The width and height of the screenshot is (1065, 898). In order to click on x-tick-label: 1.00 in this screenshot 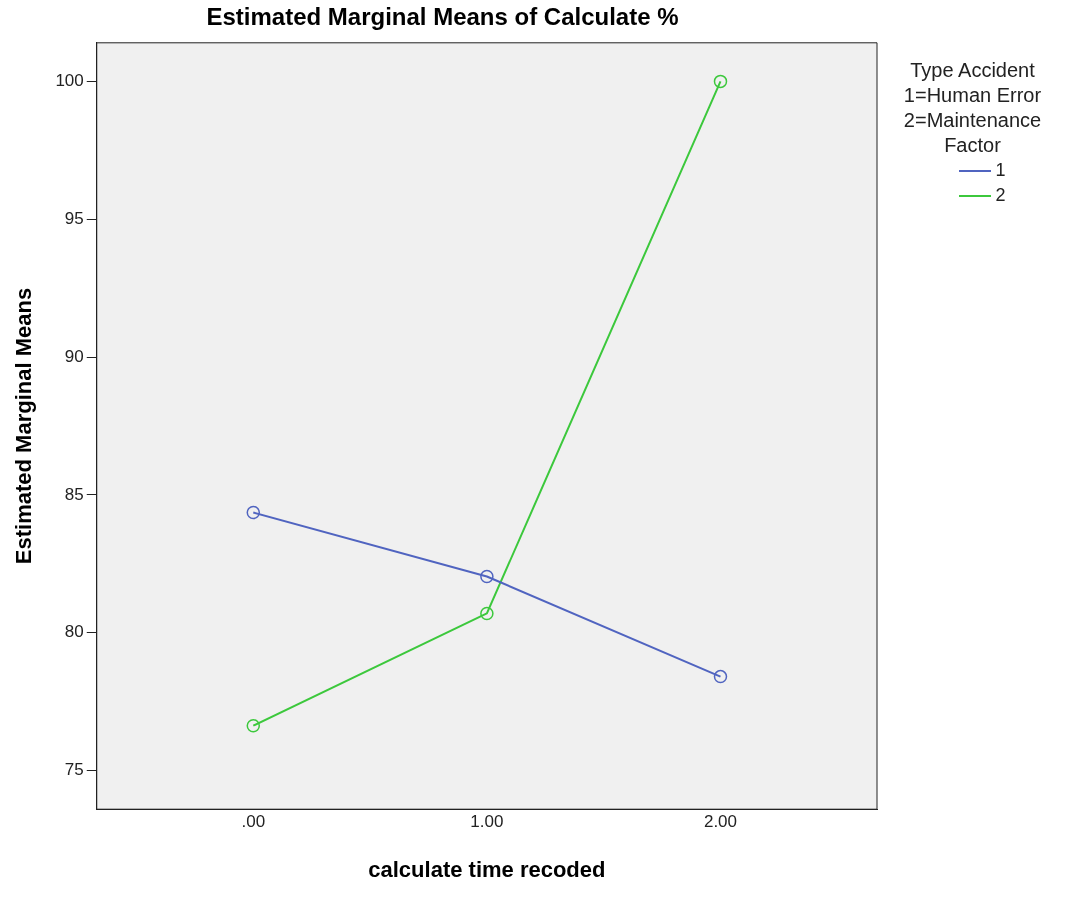, I will do `click(487, 822)`.